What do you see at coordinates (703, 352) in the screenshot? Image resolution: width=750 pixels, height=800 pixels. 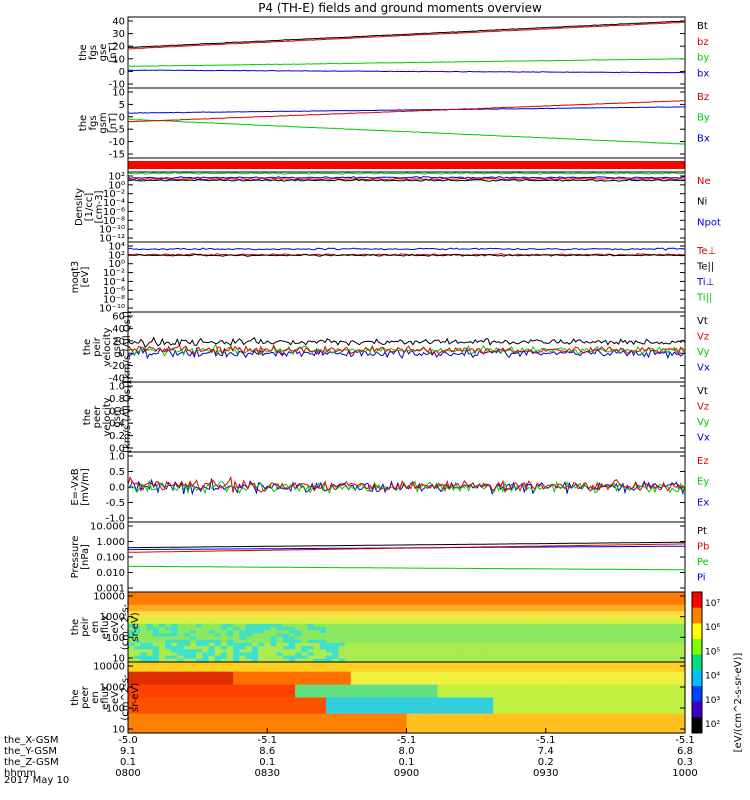 I see `legend-Vy: Vy` at bounding box center [703, 352].